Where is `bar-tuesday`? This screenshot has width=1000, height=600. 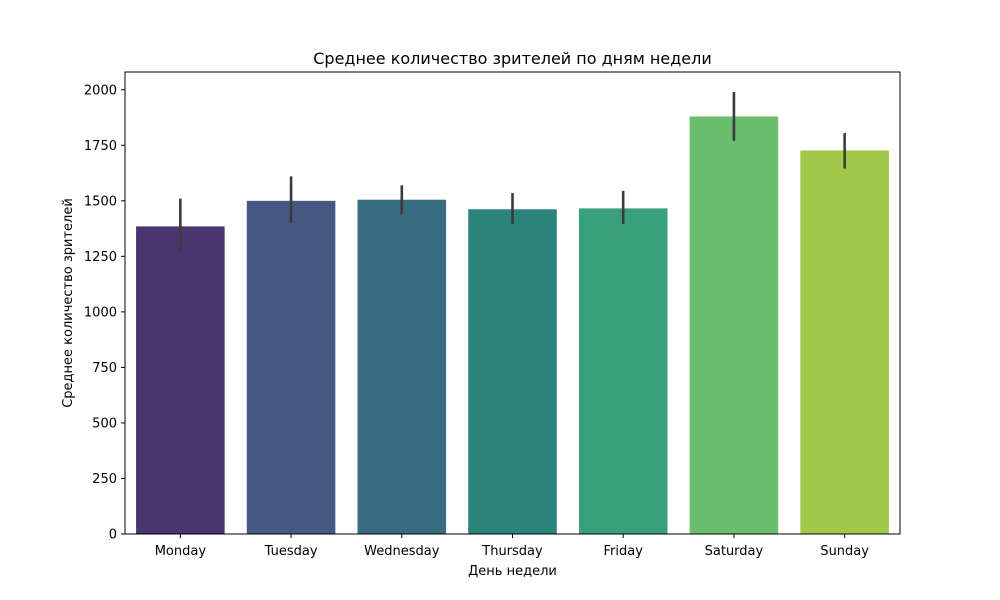 bar-tuesday is located at coordinates (291, 367).